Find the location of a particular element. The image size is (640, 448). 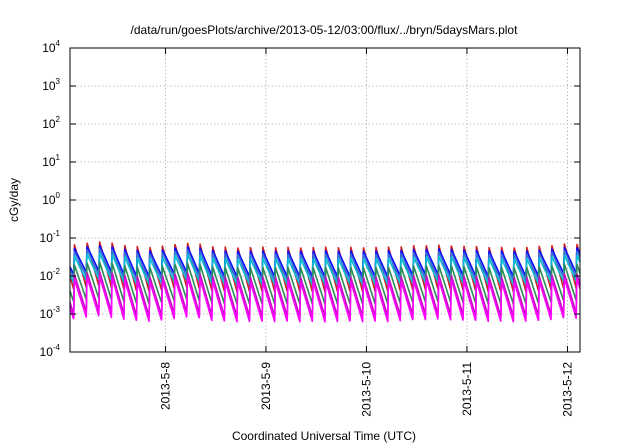

y-tick-label-exponent: 0 is located at coordinates (58, 195).